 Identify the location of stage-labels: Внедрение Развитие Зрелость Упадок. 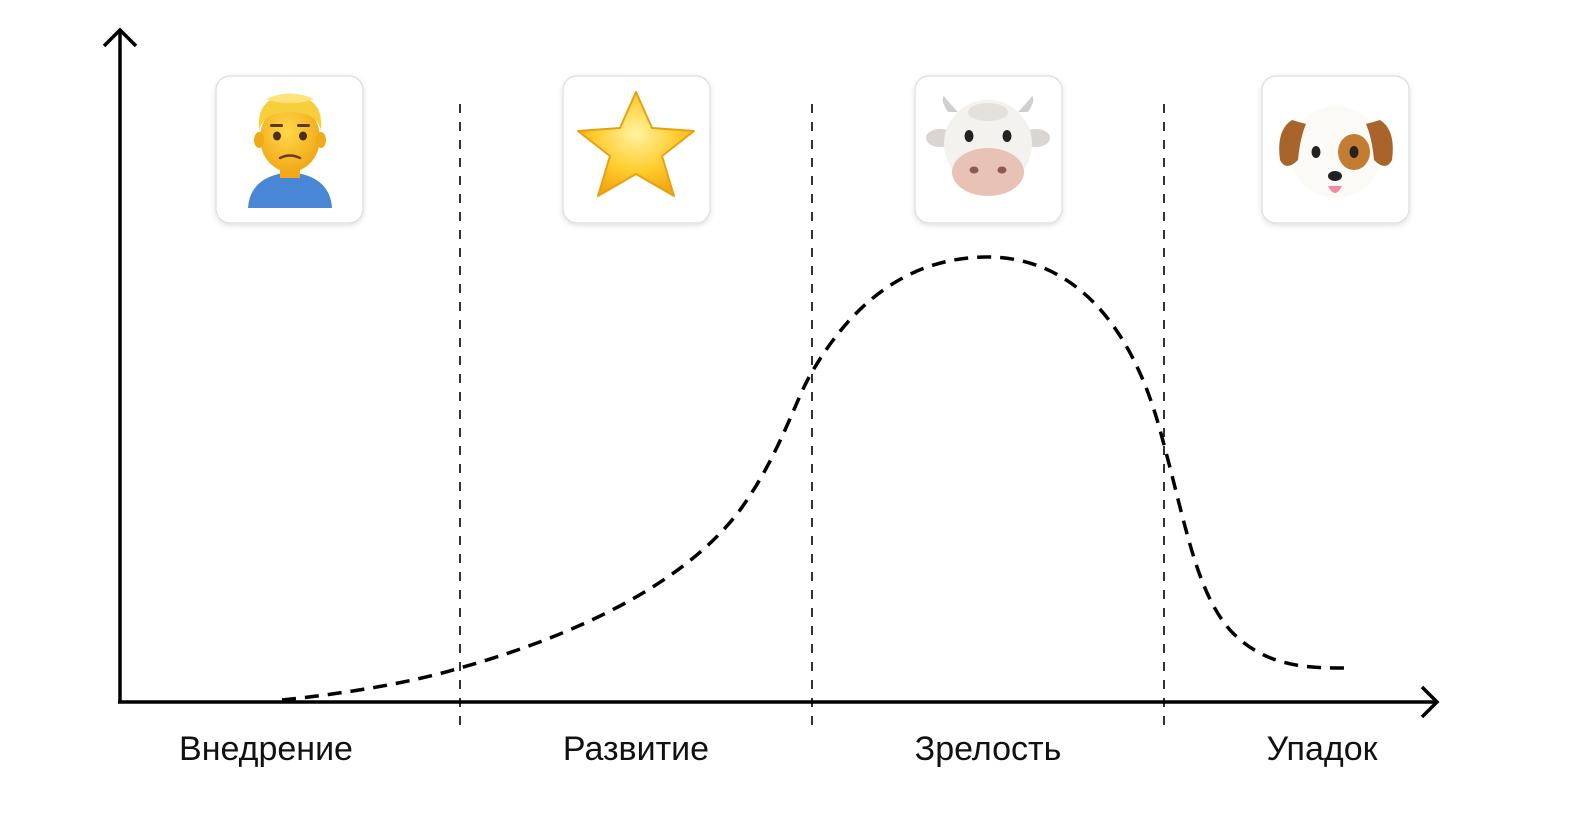
(779, 749).